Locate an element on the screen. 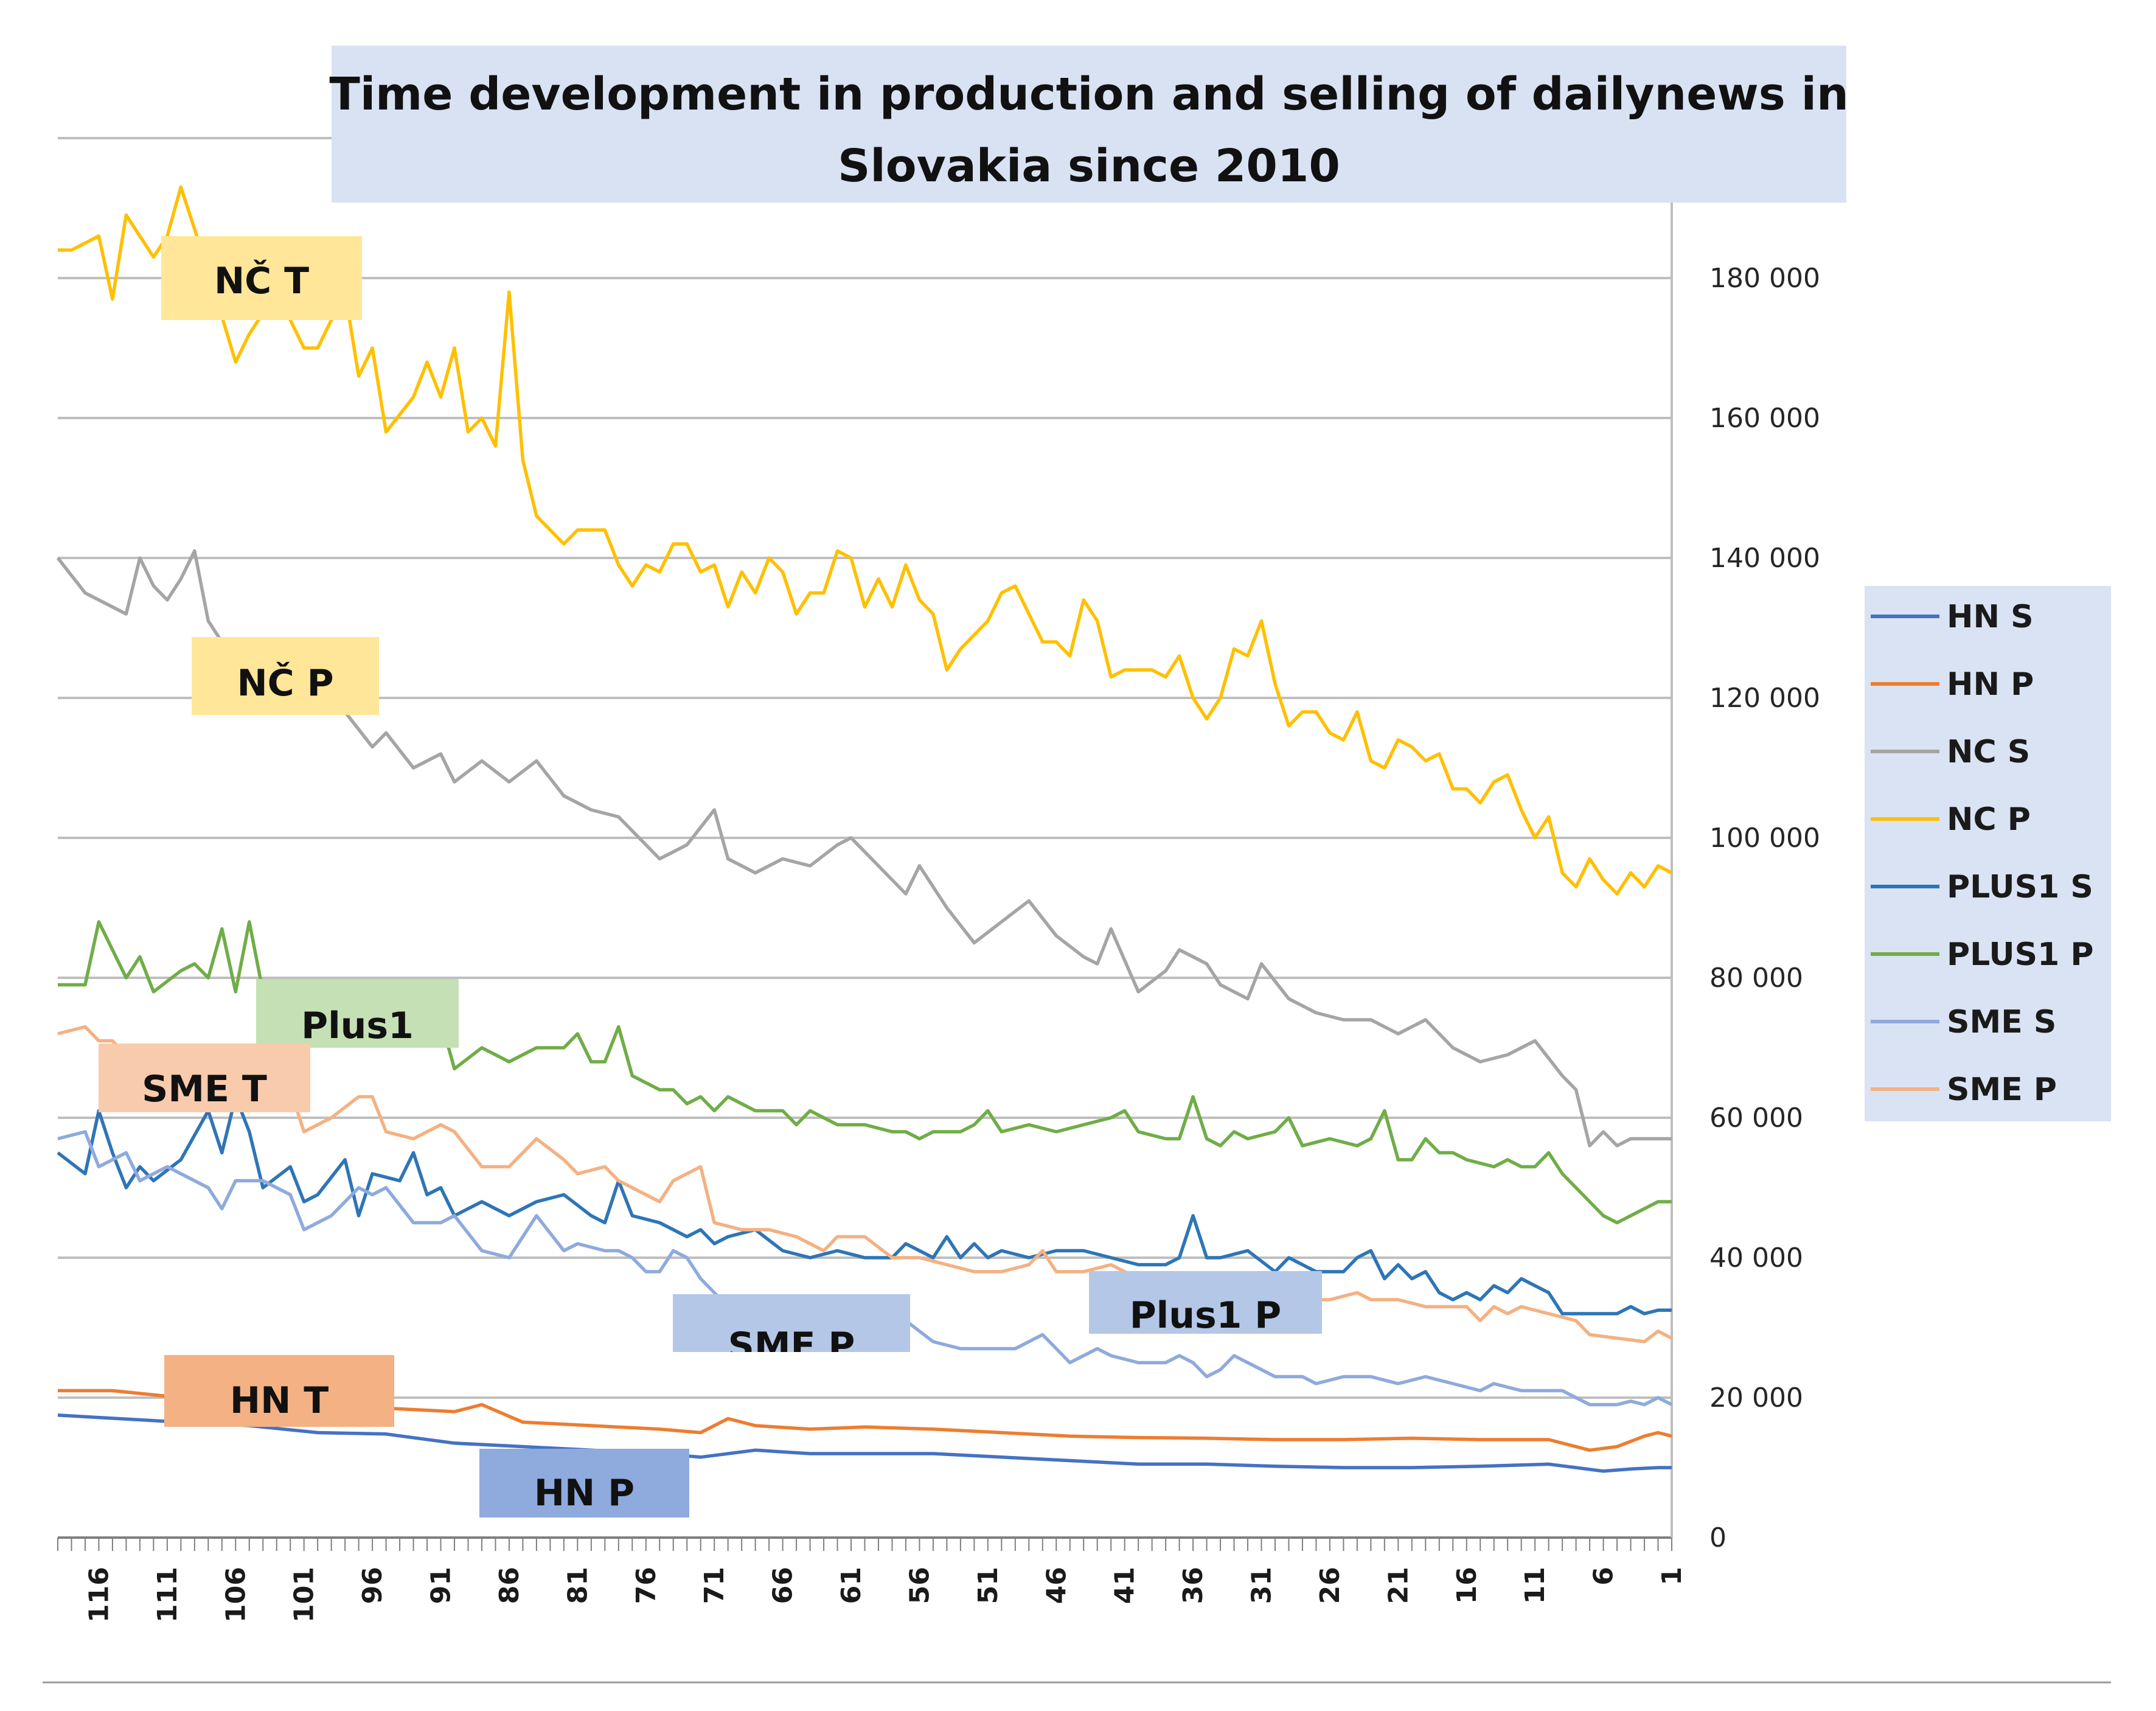 This screenshot has width=2156, height=1711. x-tick-label: 106 is located at coordinates (236, 1595).